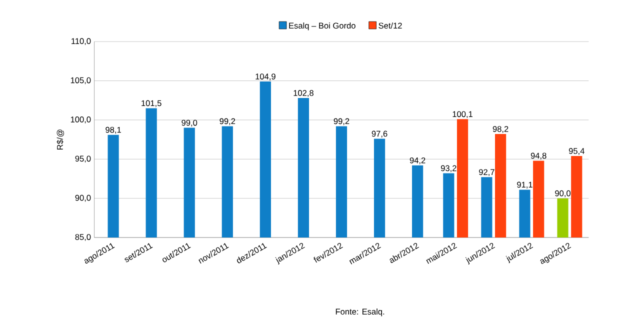  I want to click on legend-label: Esalq – Boi Gordo, so click(322, 26).